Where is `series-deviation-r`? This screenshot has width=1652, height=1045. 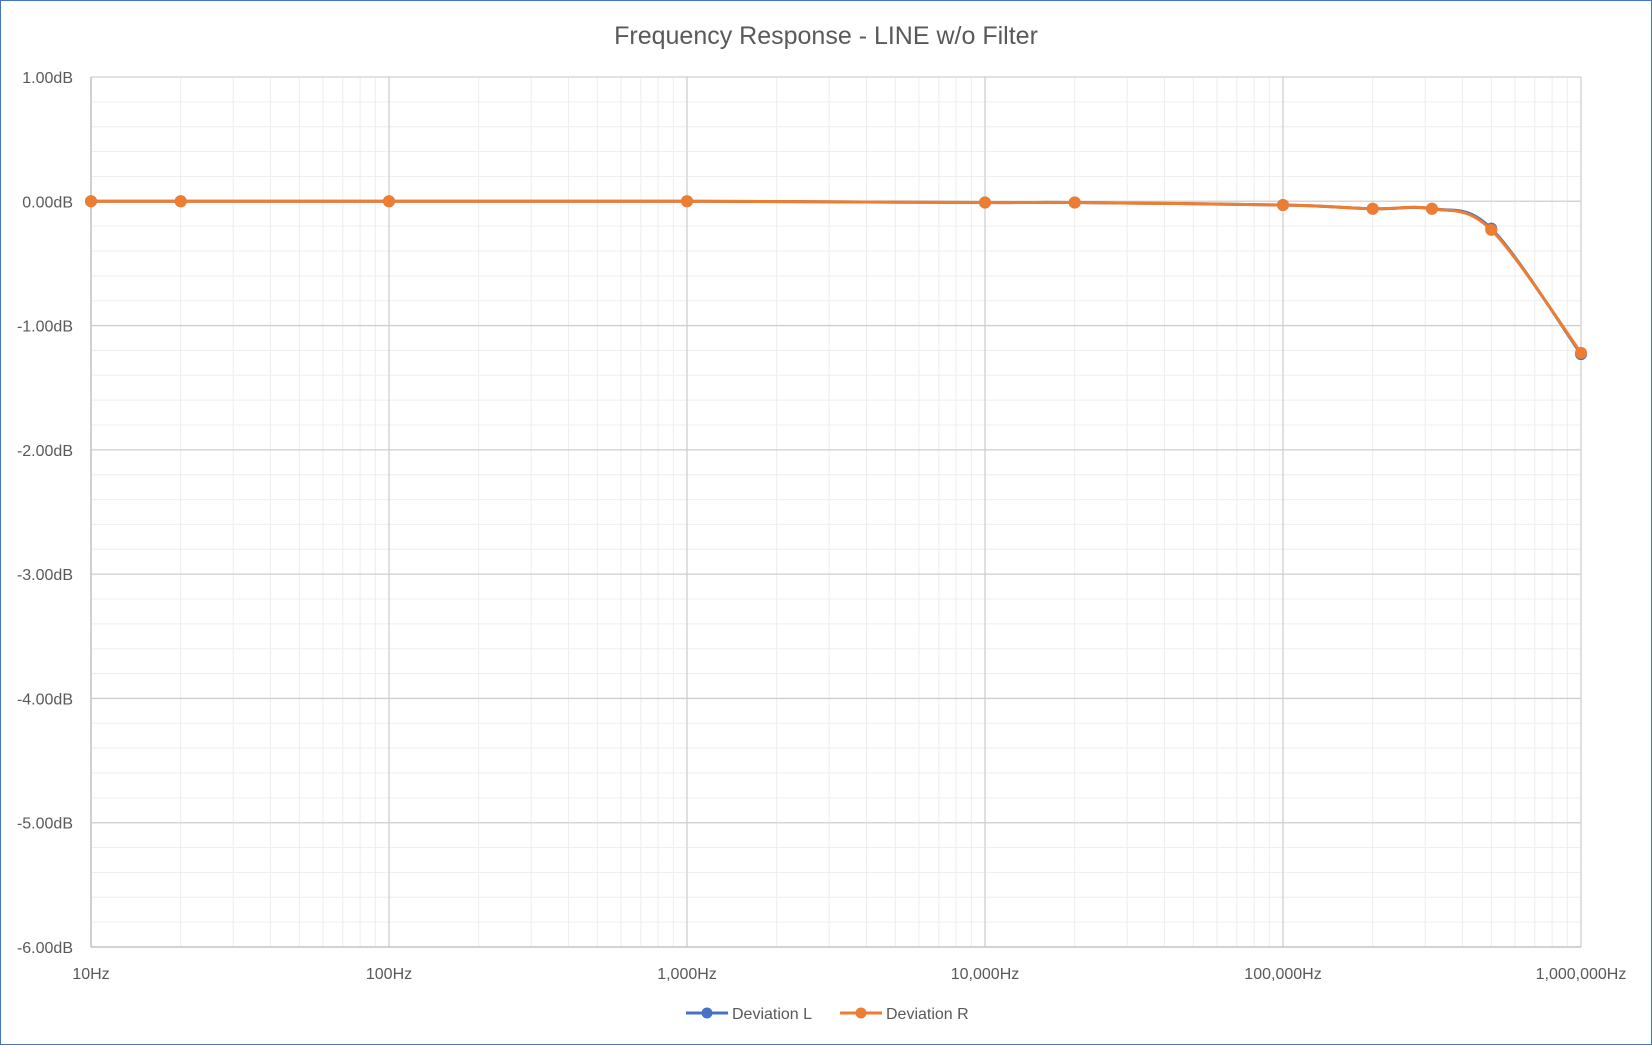
series-deviation-r is located at coordinates (836, 277).